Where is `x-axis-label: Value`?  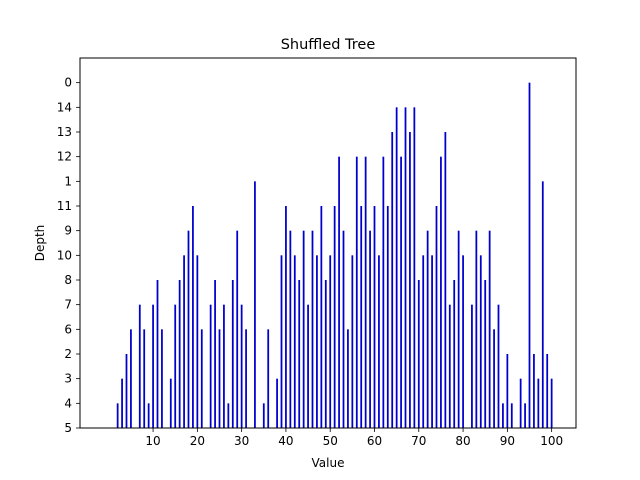 x-axis-label: Value is located at coordinates (328, 463).